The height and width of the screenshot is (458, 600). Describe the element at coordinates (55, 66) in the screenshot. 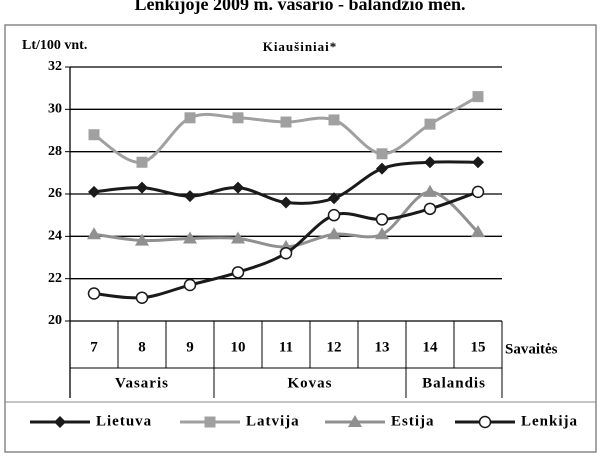

I see `y-tick-label: 32` at that location.